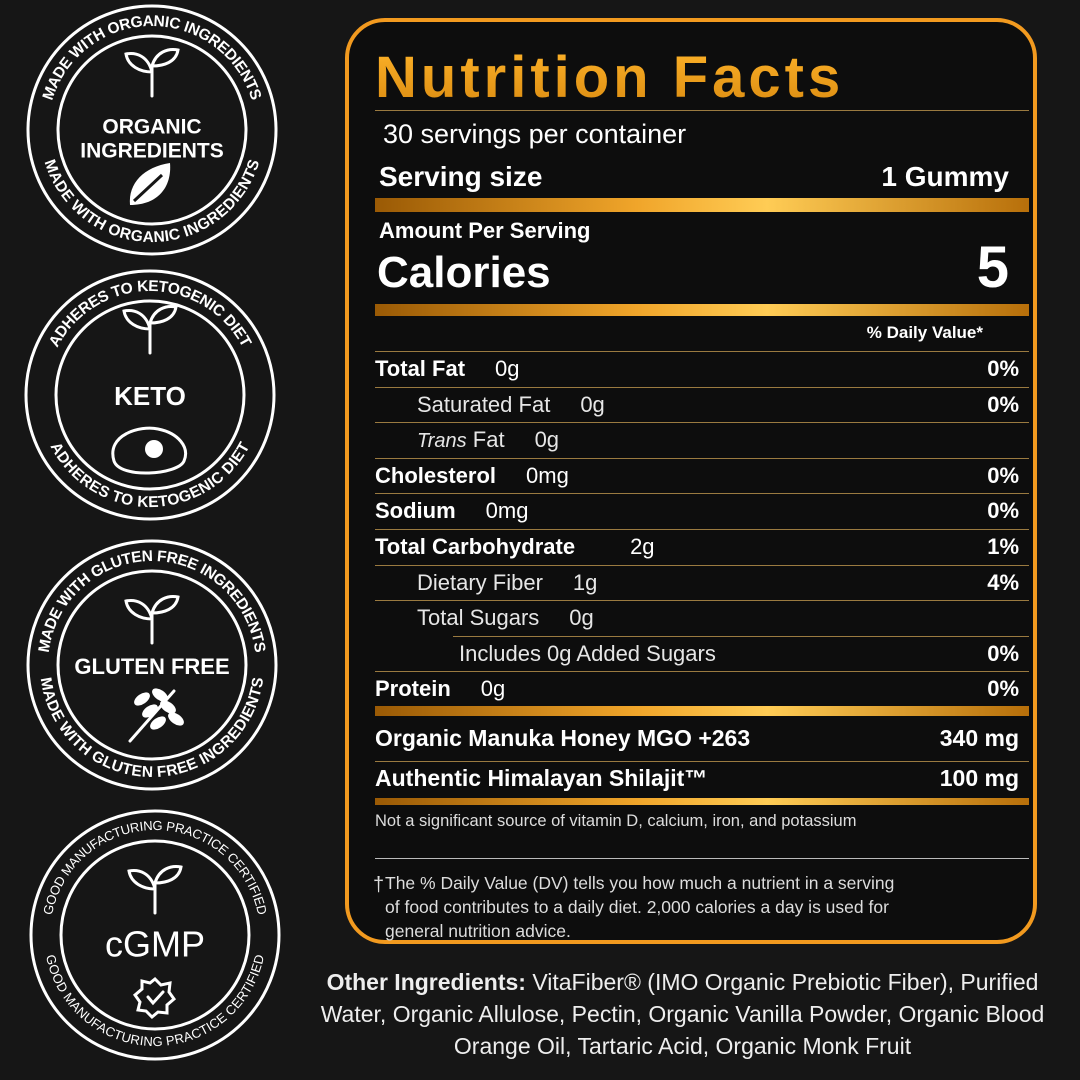  Describe the element at coordinates (979, 778) in the screenshot. I see `extra-amount: 100 mg` at that location.